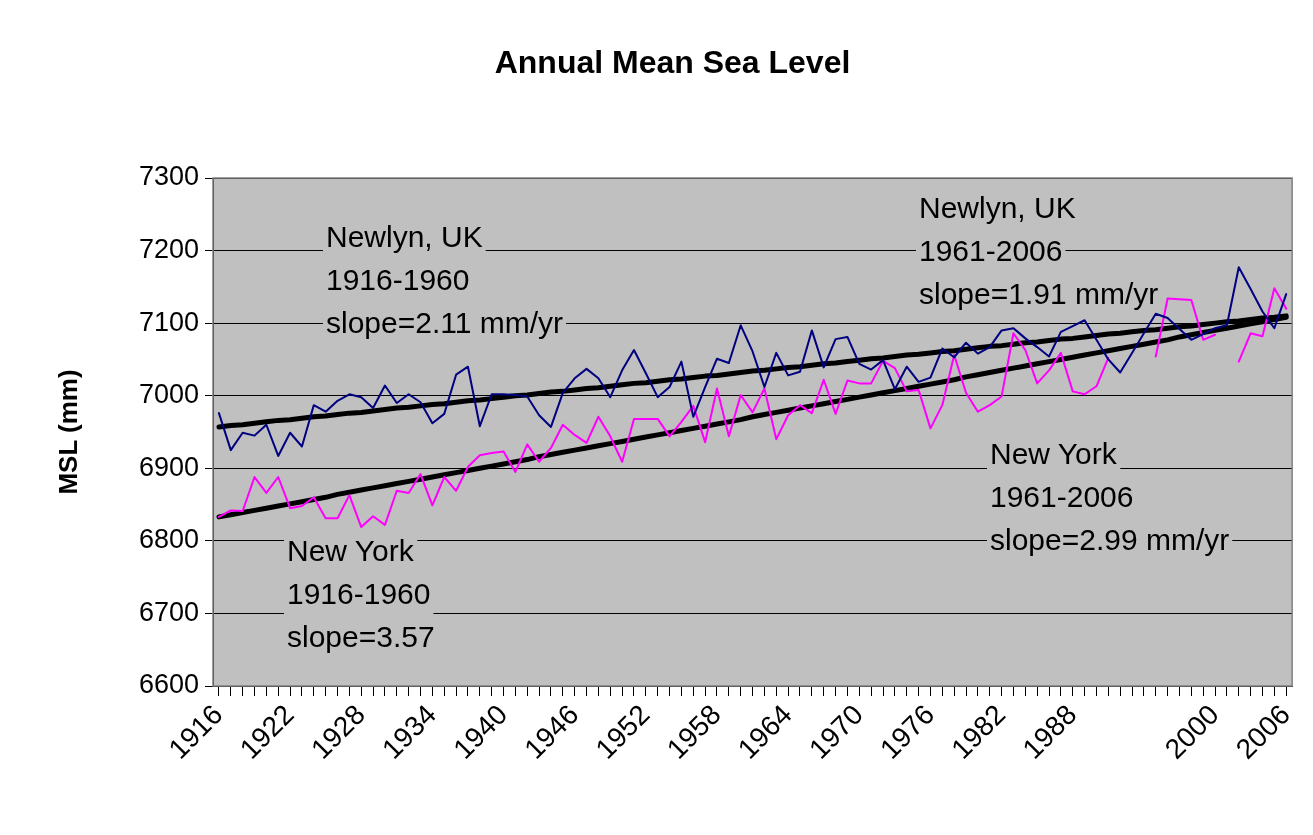  Describe the element at coordinates (168, 176) in the screenshot. I see `y-tick-label: 7300` at that location.